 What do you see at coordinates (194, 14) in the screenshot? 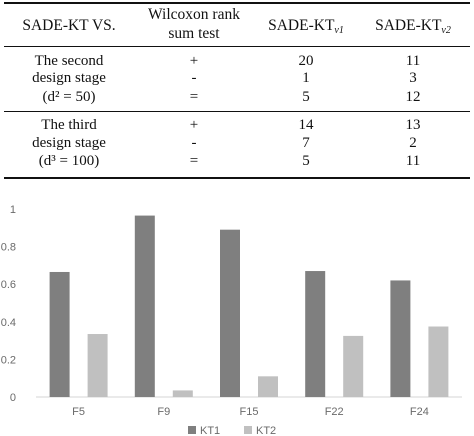
I see `header-wilcoxon-line1: Wilcoxon rank` at bounding box center [194, 14].